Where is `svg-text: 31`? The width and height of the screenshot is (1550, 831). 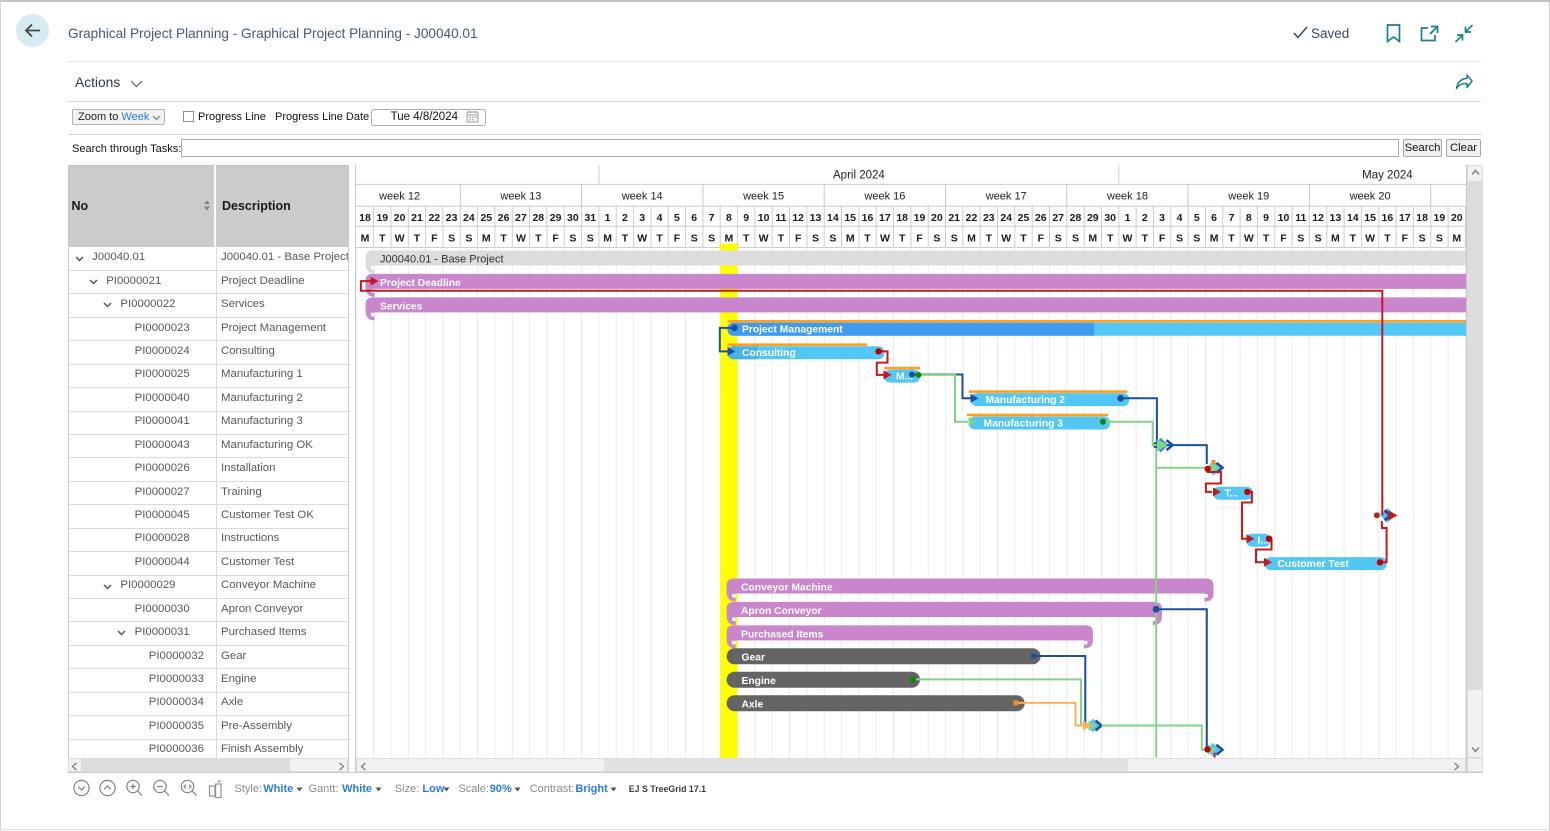
svg-text: 31 is located at coordinates (590, 218).